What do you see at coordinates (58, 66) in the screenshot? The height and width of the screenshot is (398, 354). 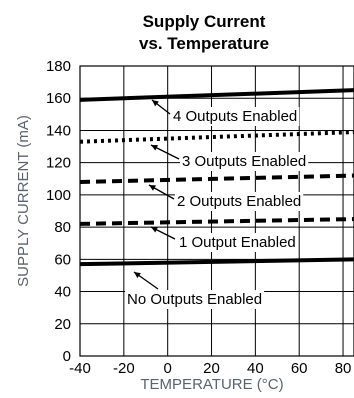 I see `y-tick-label: 180` at bounding box center [58, 66].